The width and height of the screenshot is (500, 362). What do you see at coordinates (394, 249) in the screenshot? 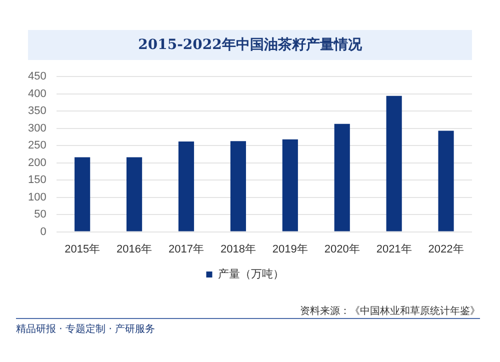
I see `x-tick-label: 2021年` at bounding box center [394, 249].